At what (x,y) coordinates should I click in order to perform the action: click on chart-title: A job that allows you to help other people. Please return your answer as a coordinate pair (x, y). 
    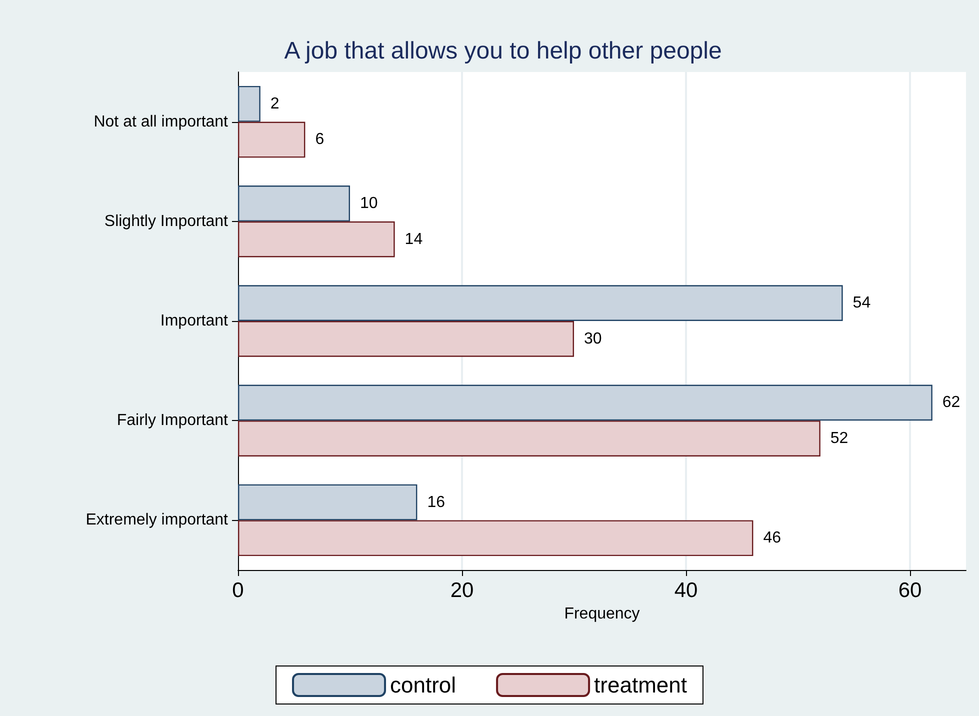
    Looking at the image, I should click on (503, 51).